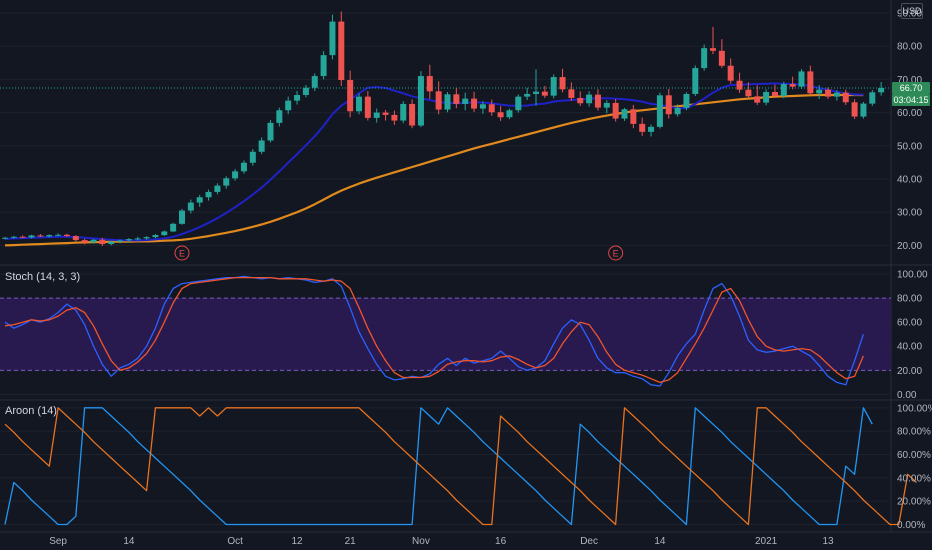  Describe the element at coordinates (914, 455) in the screenshot. I see `aroon-tick-label: 60.00%` at that location.